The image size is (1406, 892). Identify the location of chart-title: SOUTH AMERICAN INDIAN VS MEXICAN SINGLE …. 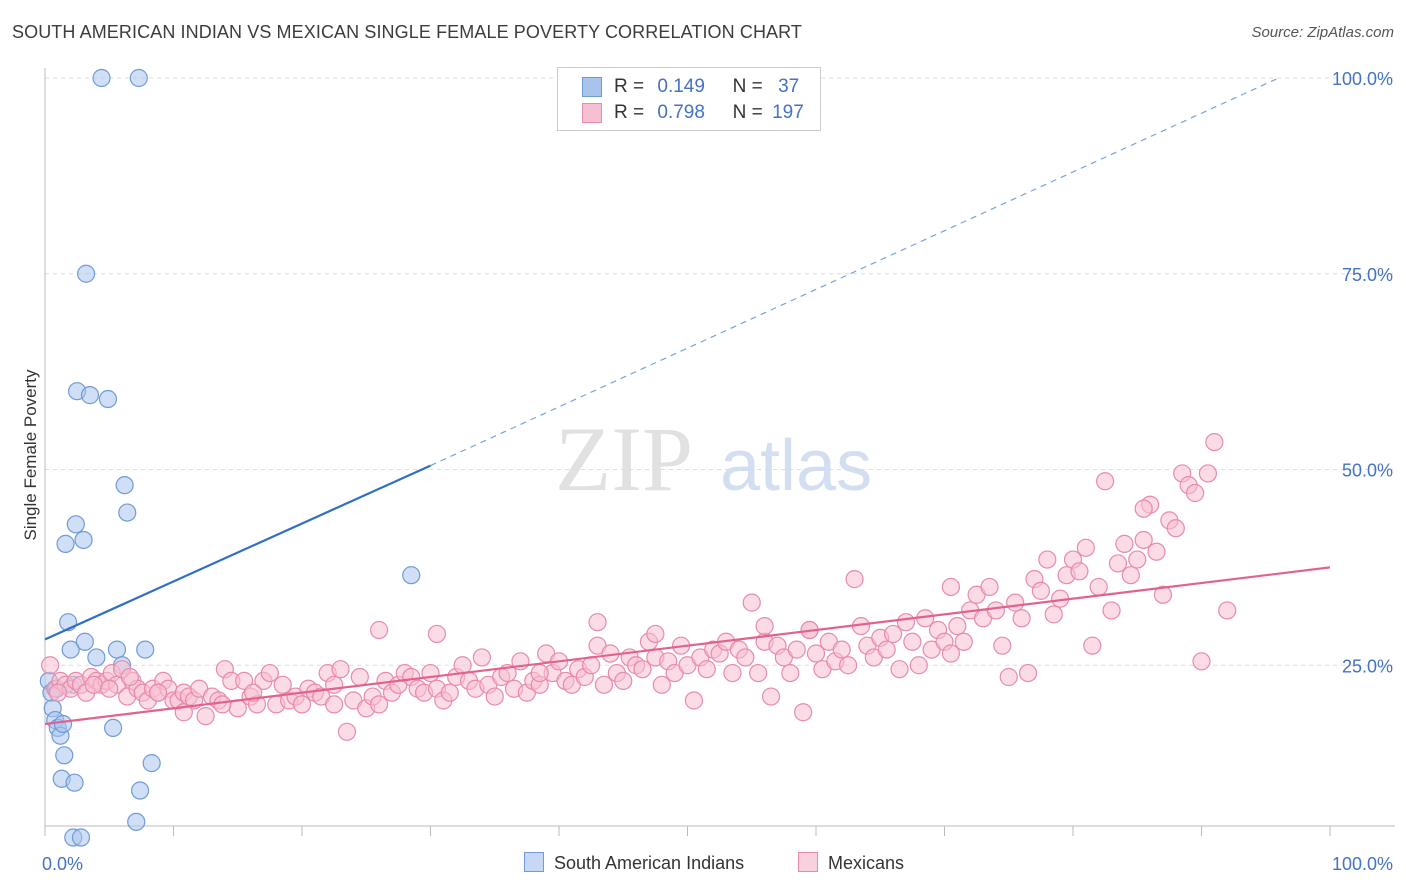
(407, 32).